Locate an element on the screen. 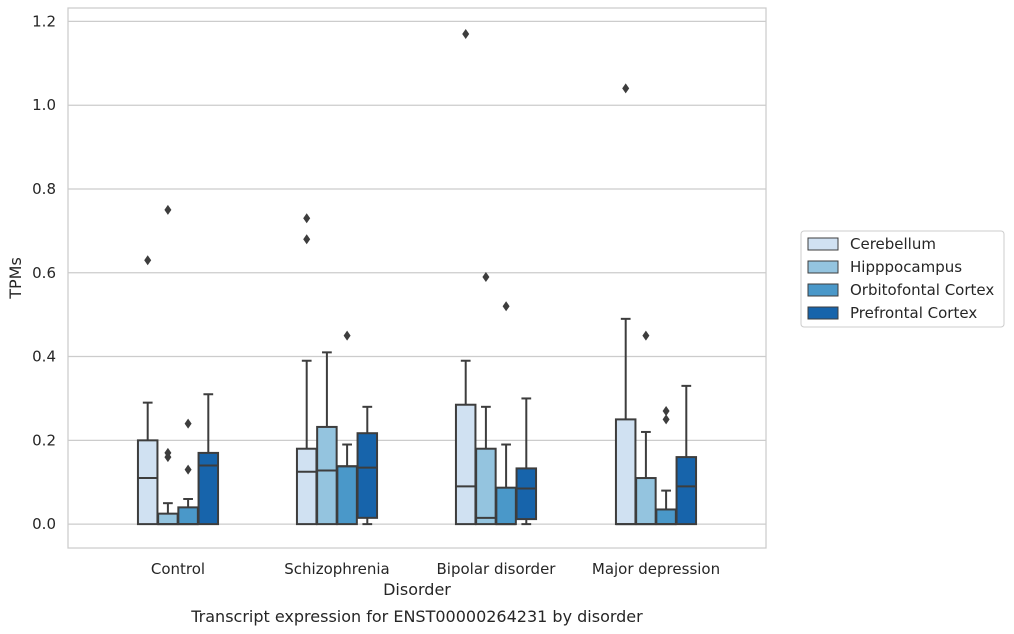  y-tick-label: 0.6 is located at coordinates (44, 273).